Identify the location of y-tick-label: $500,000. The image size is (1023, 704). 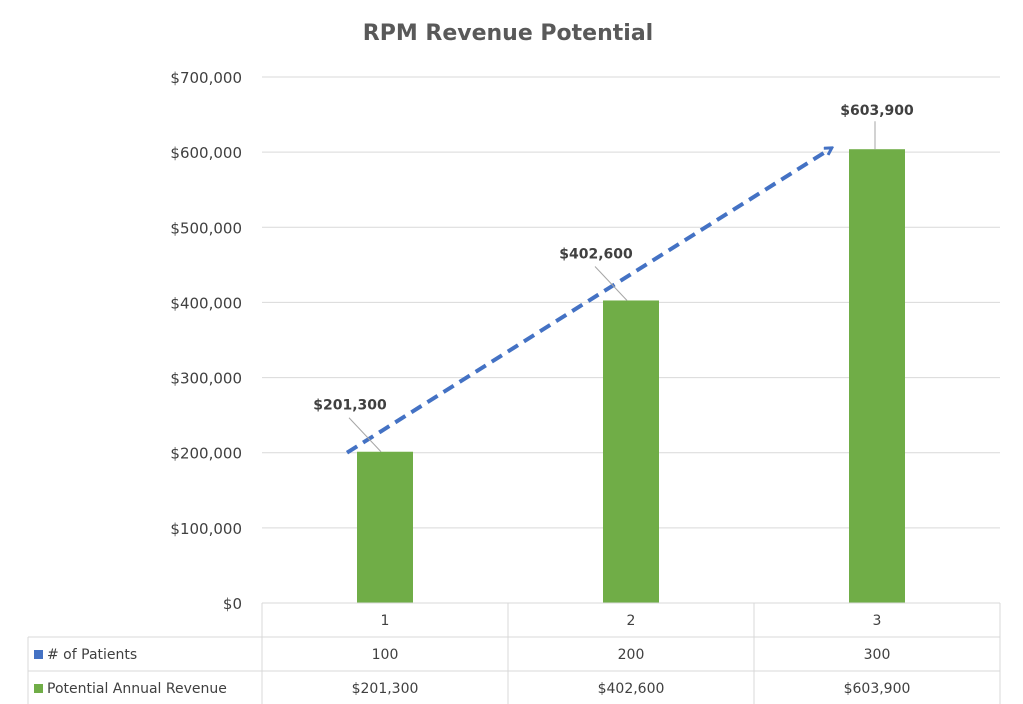
(206, 228).